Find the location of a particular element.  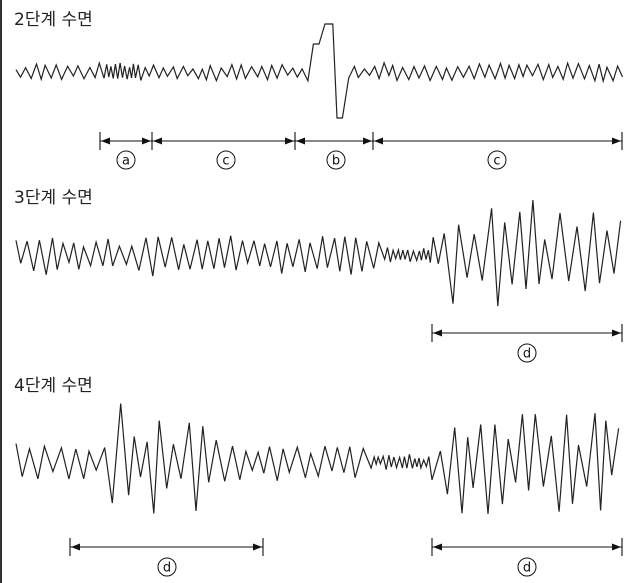

panel-2-segment-markers: d is located at coordinates (527, 343).